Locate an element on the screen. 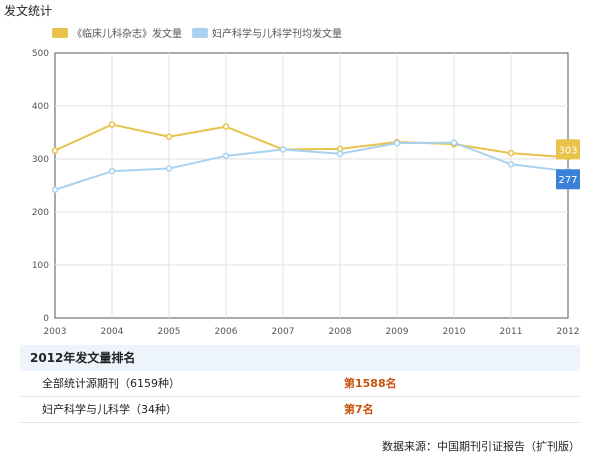 The image size is (592, 455). legend-swatch-journal is located at coordinates (60, 32).